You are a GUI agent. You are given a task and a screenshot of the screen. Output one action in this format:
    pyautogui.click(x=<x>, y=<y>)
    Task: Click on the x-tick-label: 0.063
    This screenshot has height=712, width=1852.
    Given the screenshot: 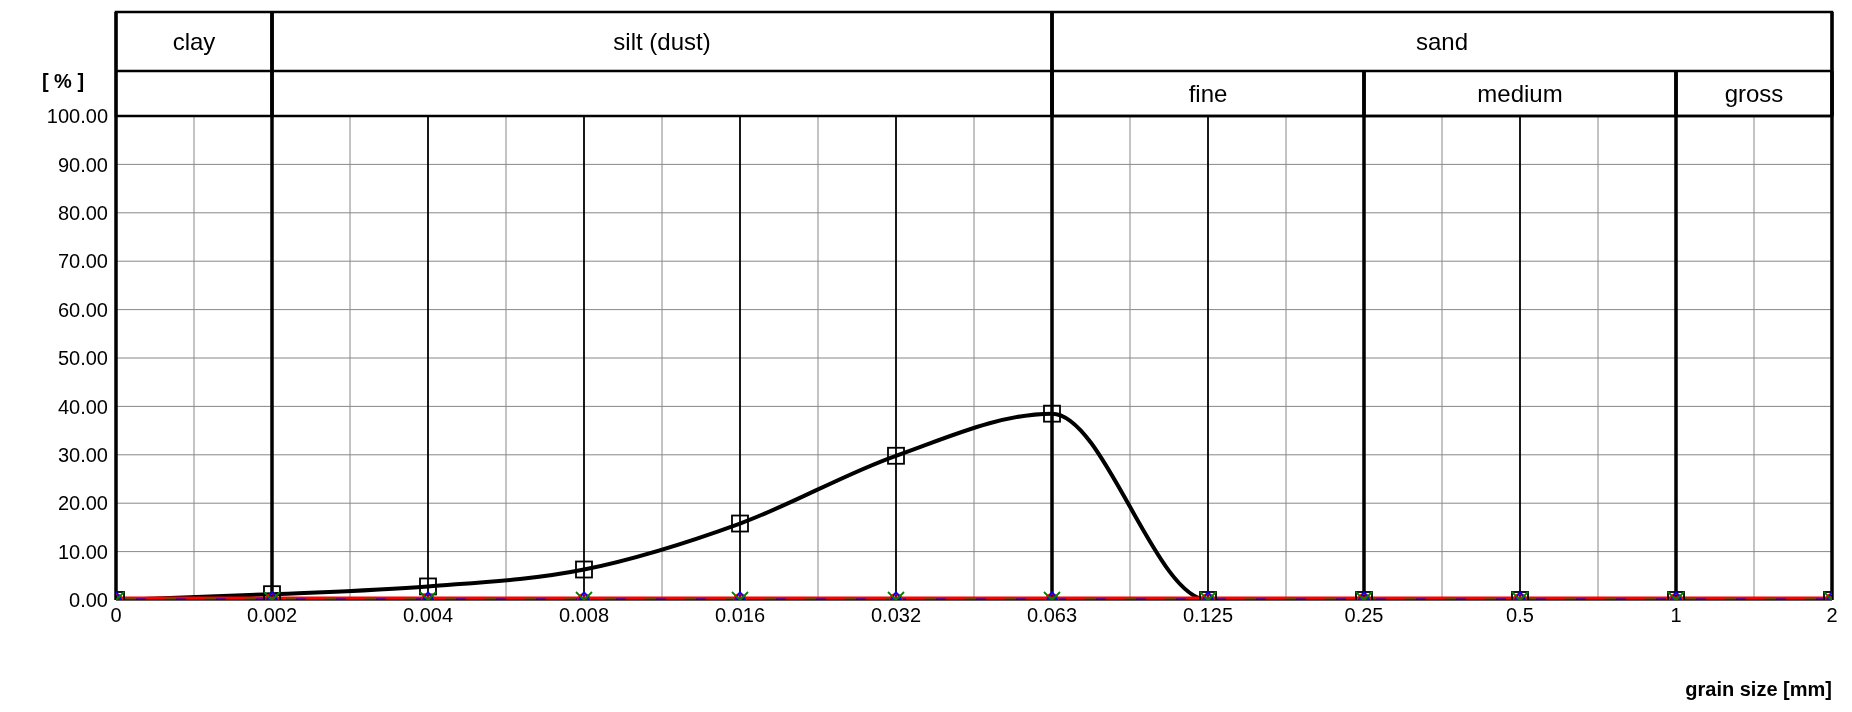 What is the action you would take?
    pyautogui.click(x=1052, y=615)
    